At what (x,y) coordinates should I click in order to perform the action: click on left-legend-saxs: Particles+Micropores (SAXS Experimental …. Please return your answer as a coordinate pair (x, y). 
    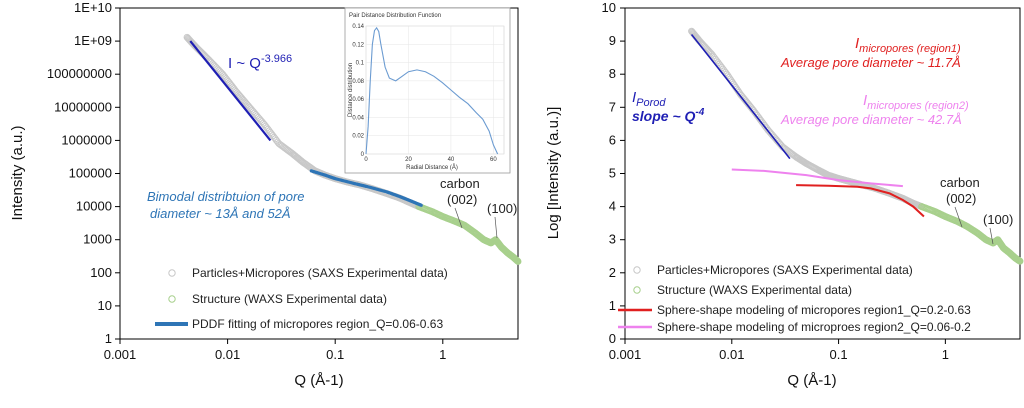
    Looking at the image, I should click on (320, 273).